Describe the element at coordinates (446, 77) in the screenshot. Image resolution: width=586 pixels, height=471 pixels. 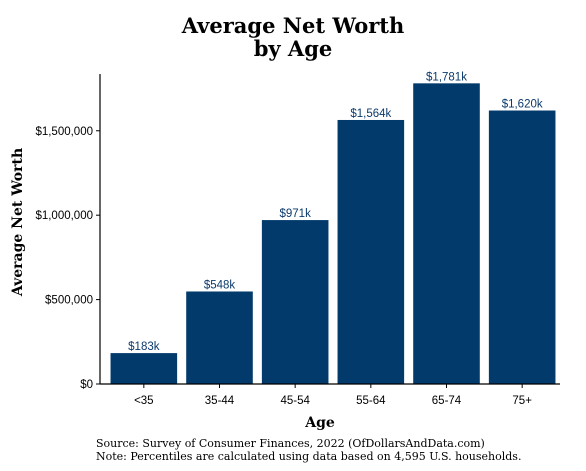
I see `data-label: $1,781k` at that location.